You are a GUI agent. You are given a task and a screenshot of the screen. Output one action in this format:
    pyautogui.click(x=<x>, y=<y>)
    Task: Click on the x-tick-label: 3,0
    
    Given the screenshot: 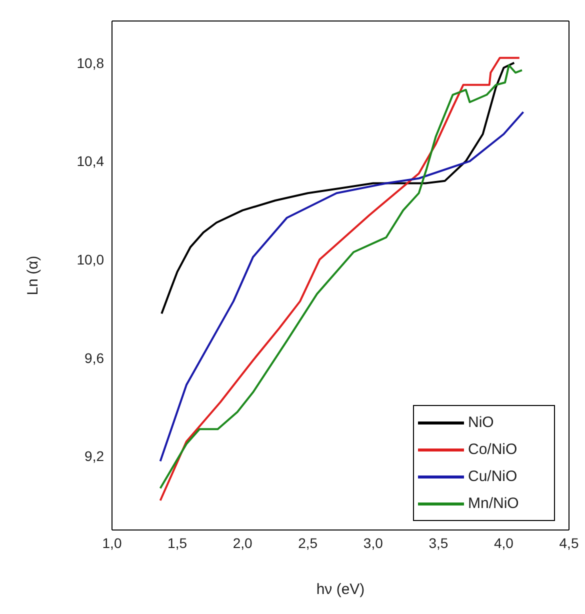 What is the action you would take?
    pyautogui.click(x=373, y=542)
    